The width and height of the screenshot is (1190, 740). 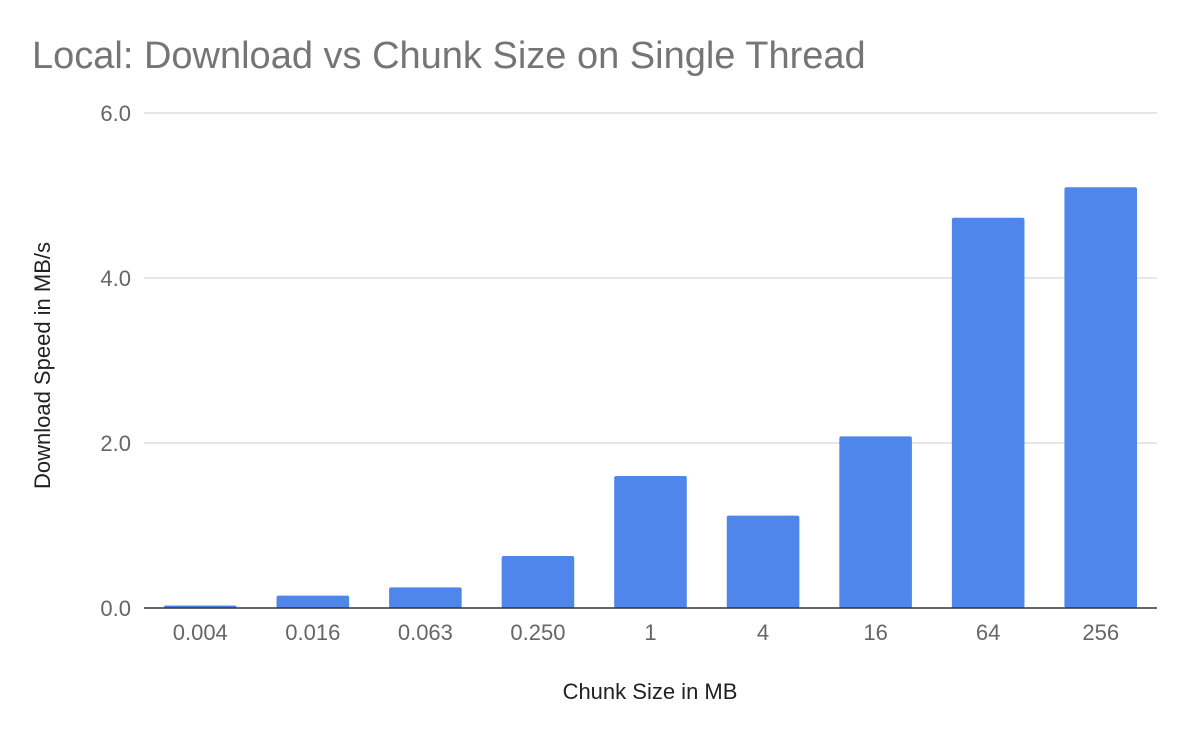 I want to click on x-tick-label: 64, so click(x=988, y=632).